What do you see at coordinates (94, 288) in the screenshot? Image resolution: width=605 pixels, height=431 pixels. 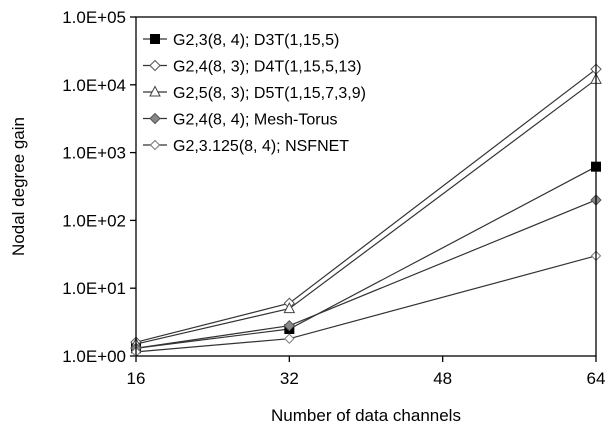 I see `y-tick-label: 1.0E+01` at bounding box center [94, 288].